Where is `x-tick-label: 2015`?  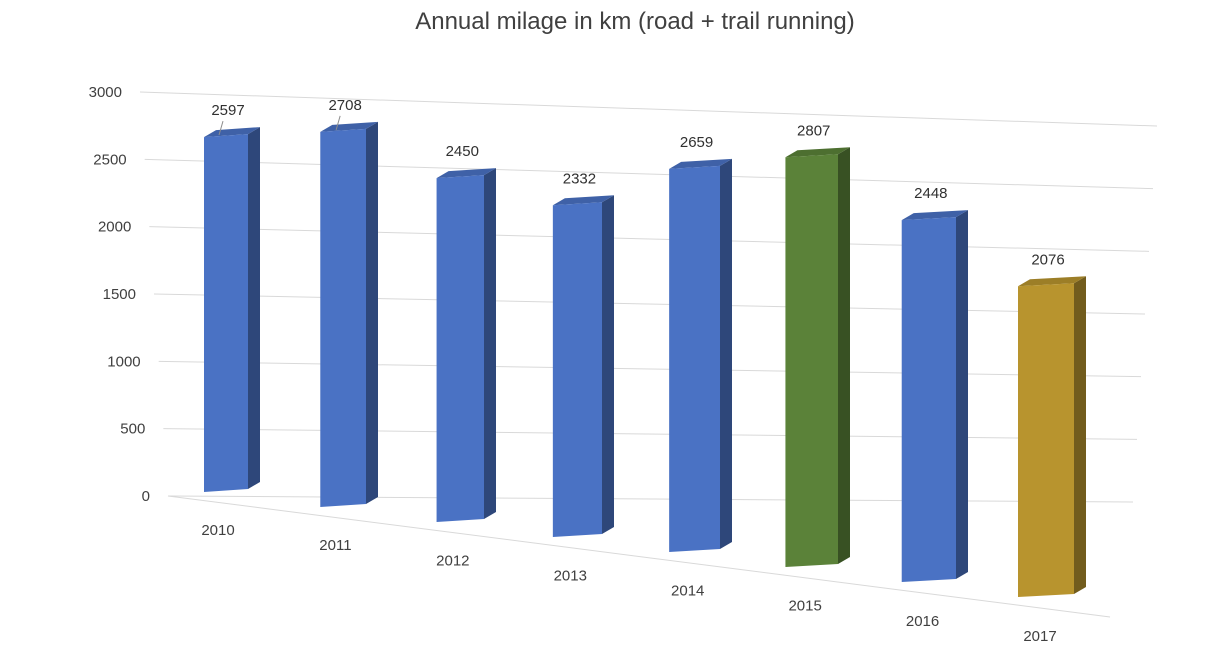
x-tick-label: 2015 is located at coordinates (804, 606).